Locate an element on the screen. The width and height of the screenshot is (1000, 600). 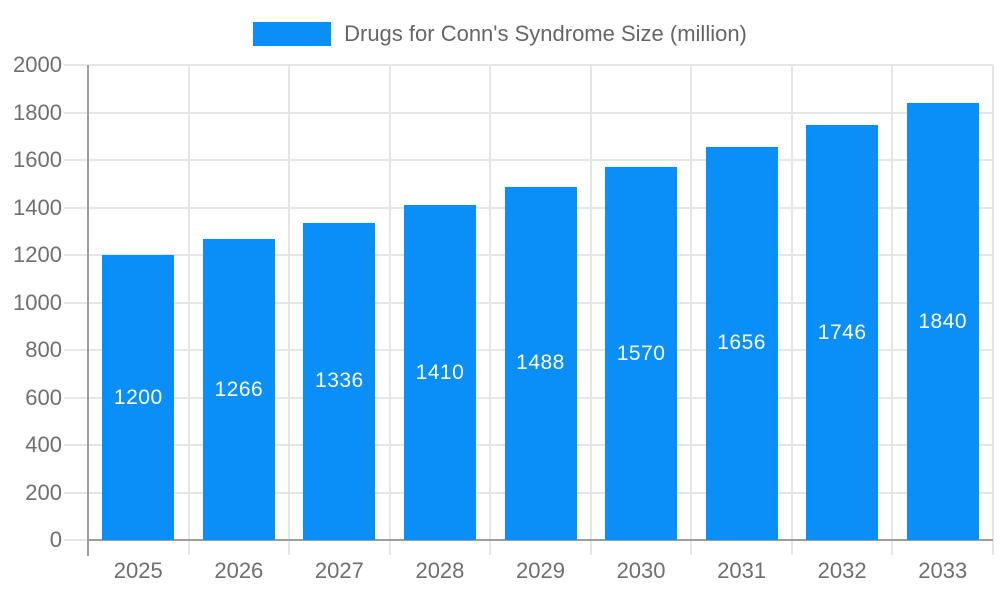
bar: 1336 is located at coordinates (339, 381).